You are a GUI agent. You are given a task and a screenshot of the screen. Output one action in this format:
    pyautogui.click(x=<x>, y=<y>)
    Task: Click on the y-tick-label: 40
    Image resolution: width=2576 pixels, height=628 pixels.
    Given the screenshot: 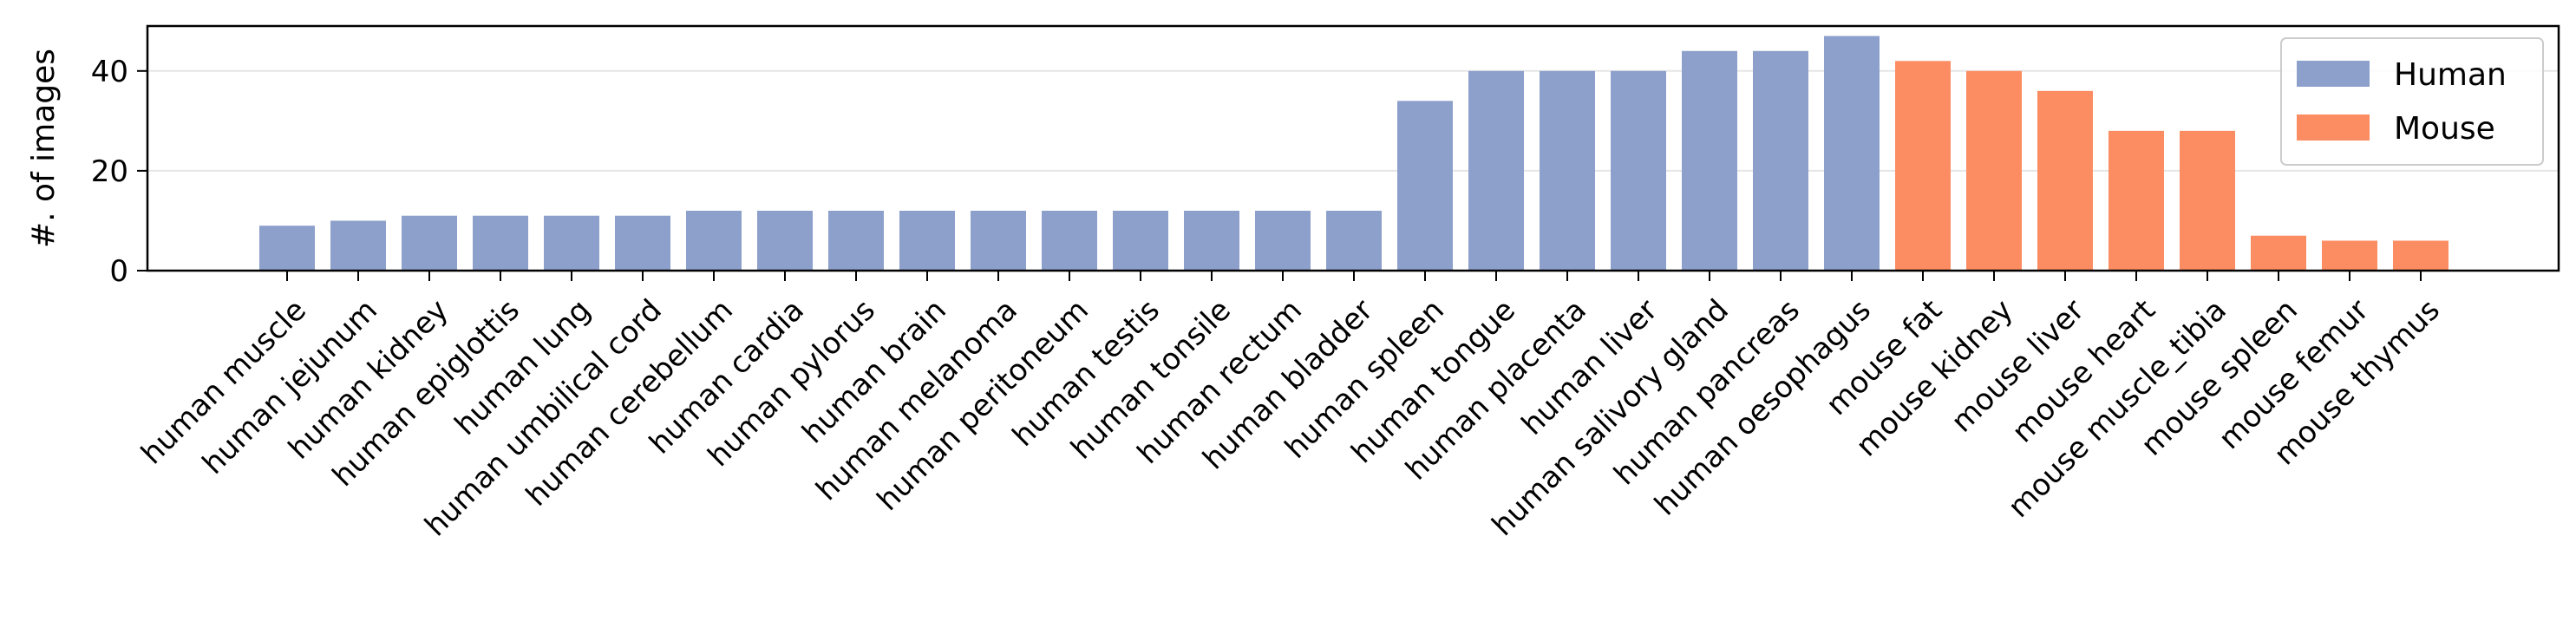 What is the action you would take?
    pyautogui.click(x=109, y=72)
    